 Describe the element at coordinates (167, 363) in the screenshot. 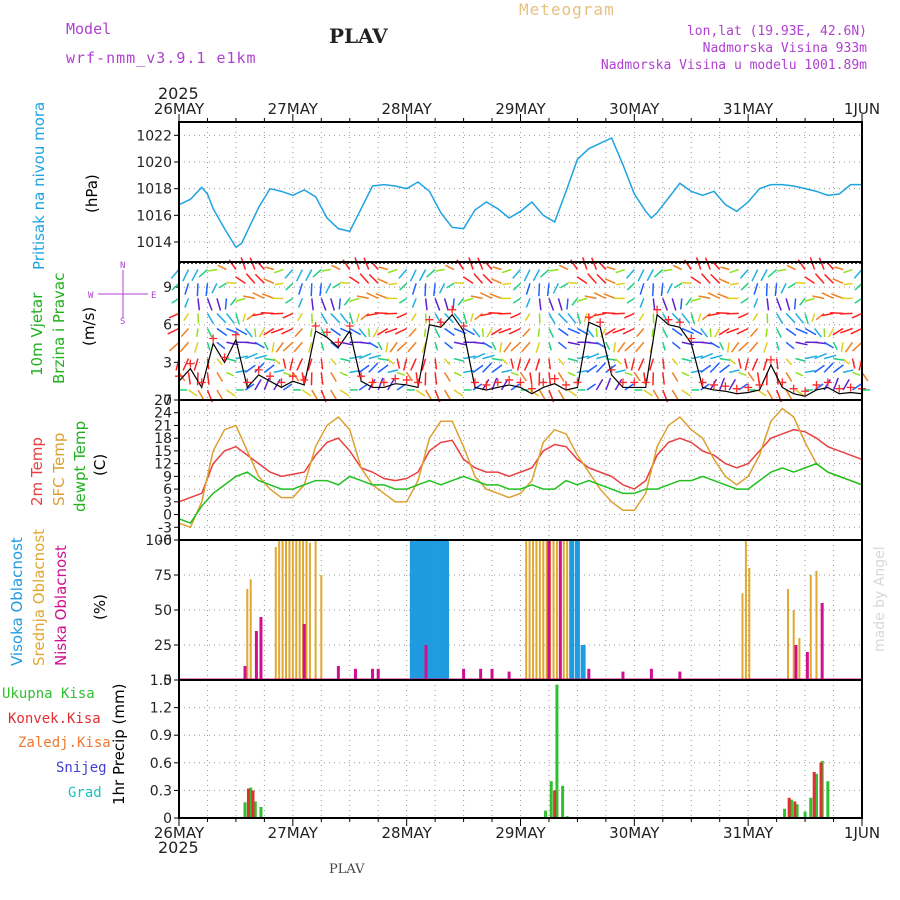

I see `y-tick-label: 3` at that location.